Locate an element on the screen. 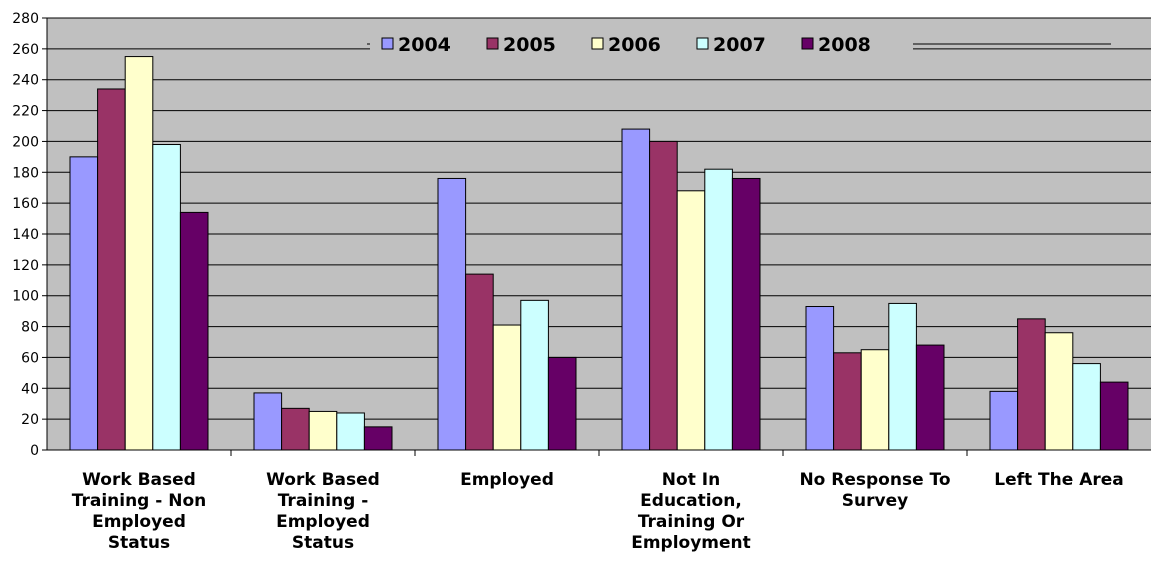  y-tick-label: 120 is located at coordinates (25, 266).